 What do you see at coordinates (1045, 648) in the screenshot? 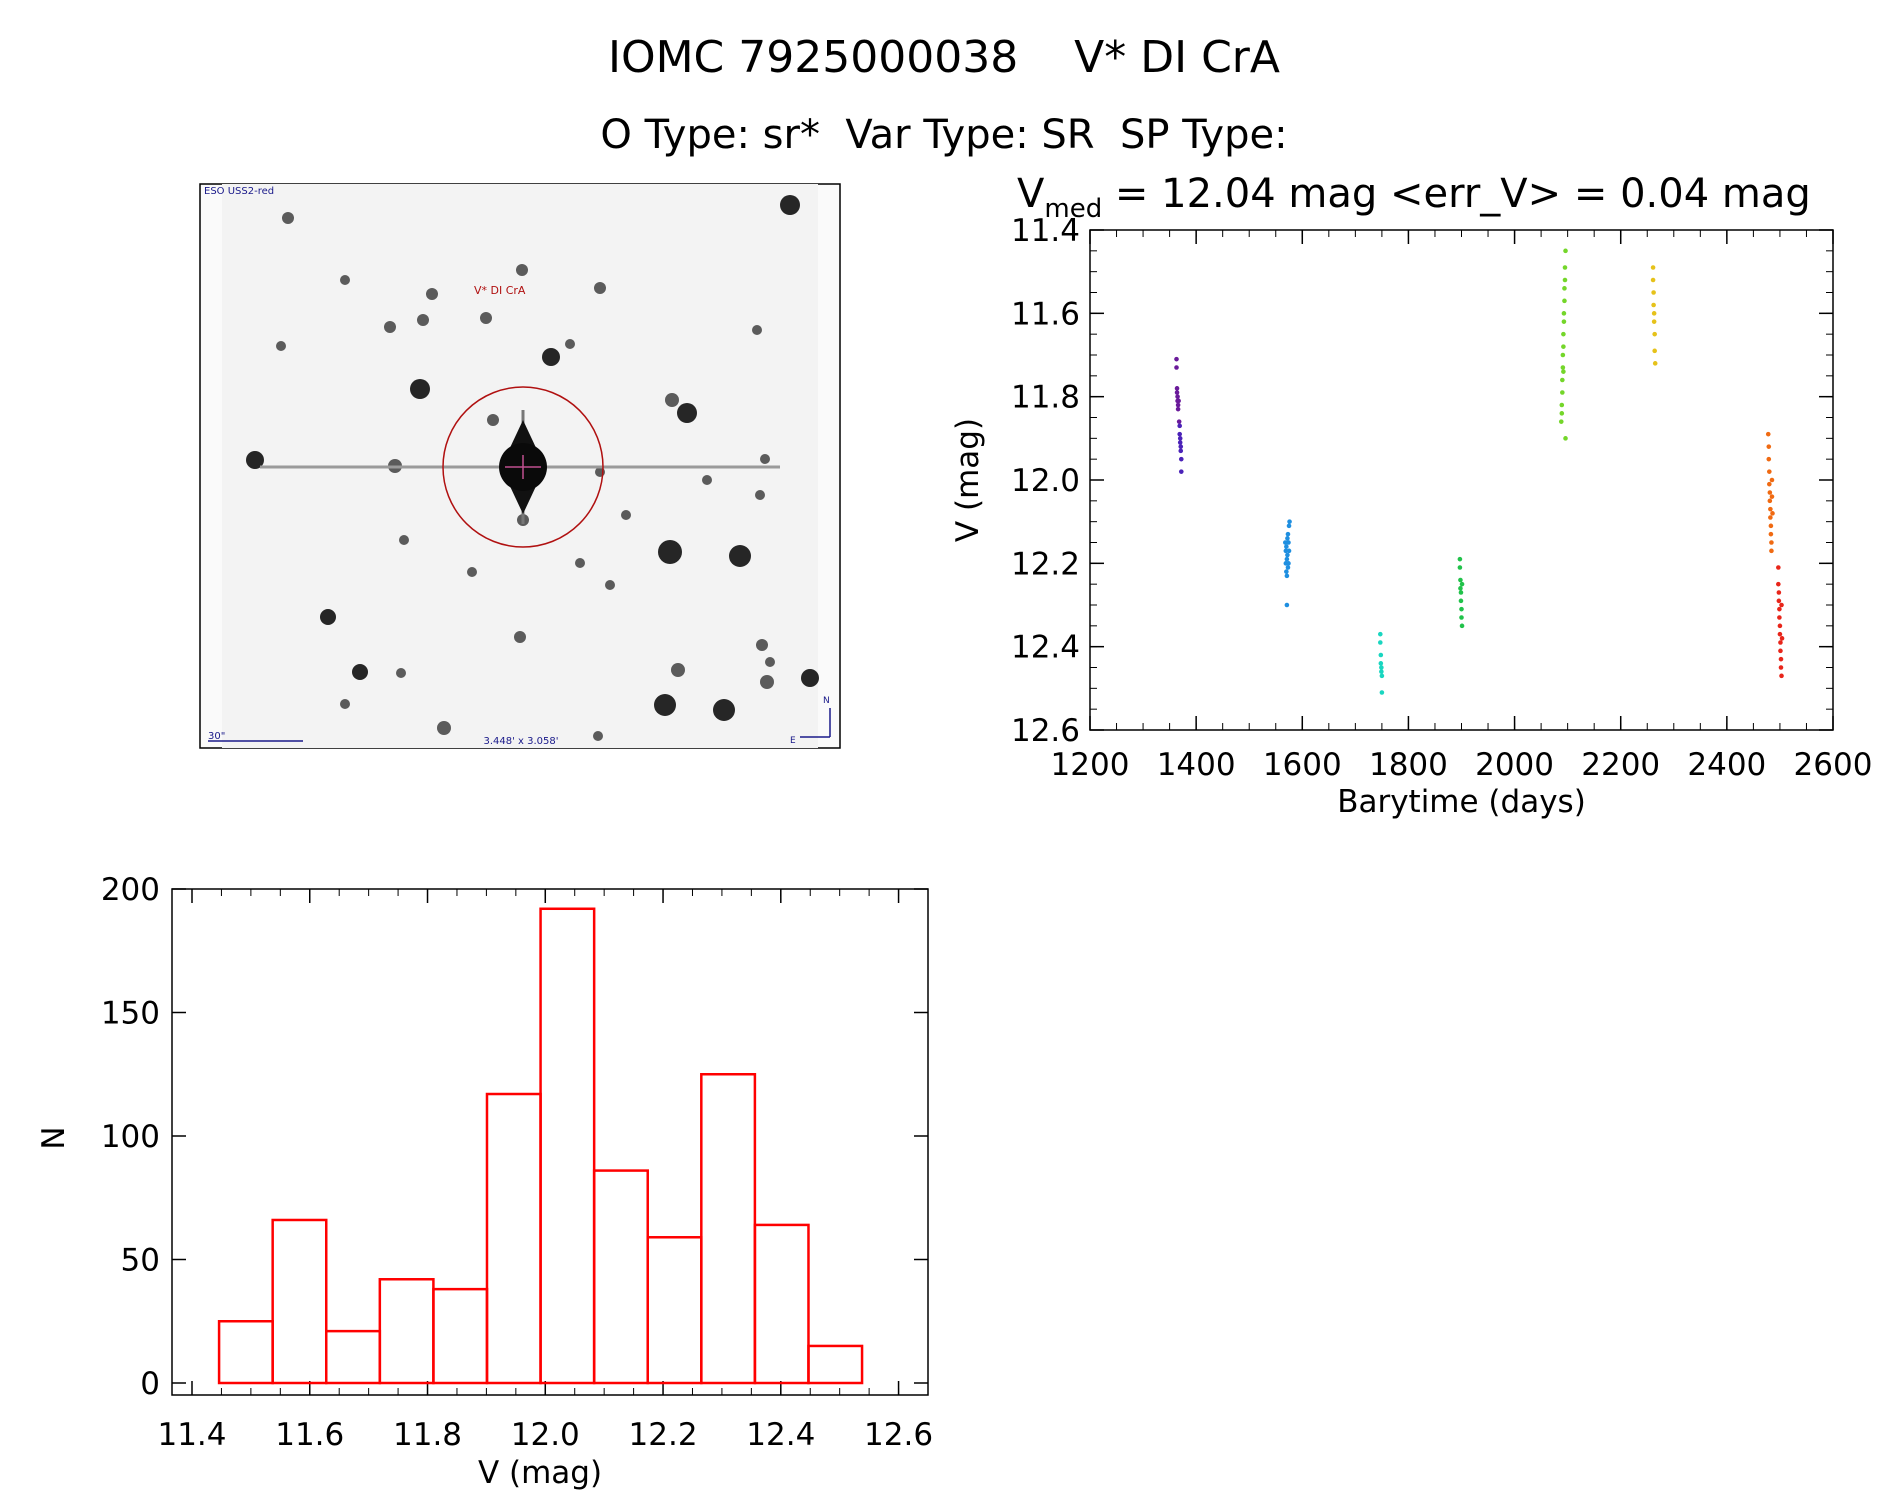
I see `lightcurve-ytick-label: 12.4` at bounding box center [1045, 648].